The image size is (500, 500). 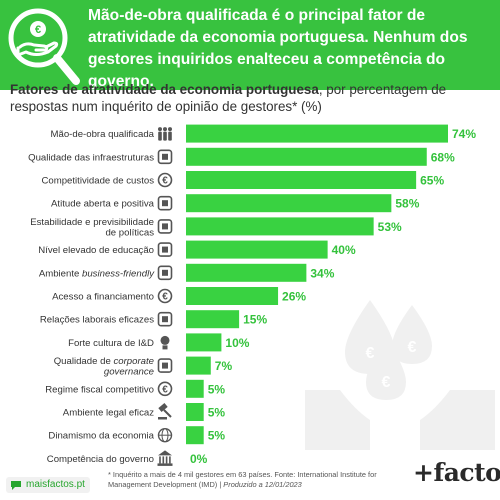 I want to click on category-label: Acesso a financiamento, so click(x=103, y=297).